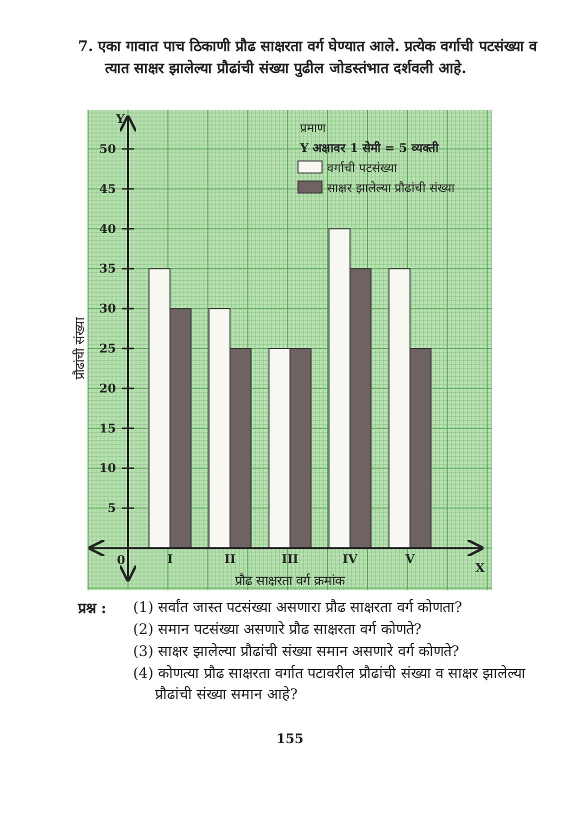  What do you see at coordinates (362, 168) in the screenshot?
I see `legend-label: वर्गाची पटसंख्या` at bounding box center [362, 168].